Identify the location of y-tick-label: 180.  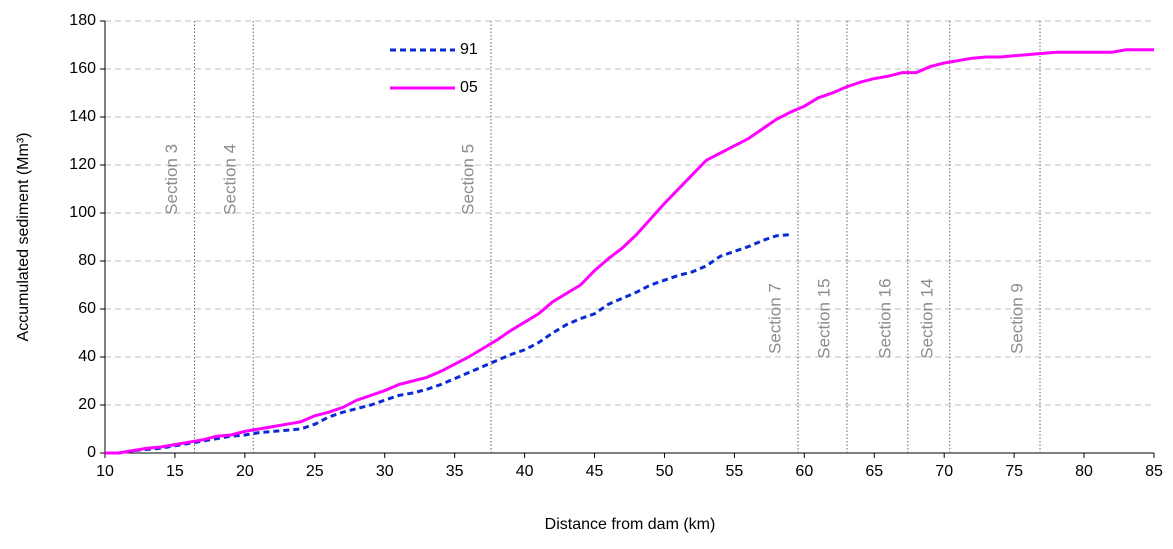
(82, 20).